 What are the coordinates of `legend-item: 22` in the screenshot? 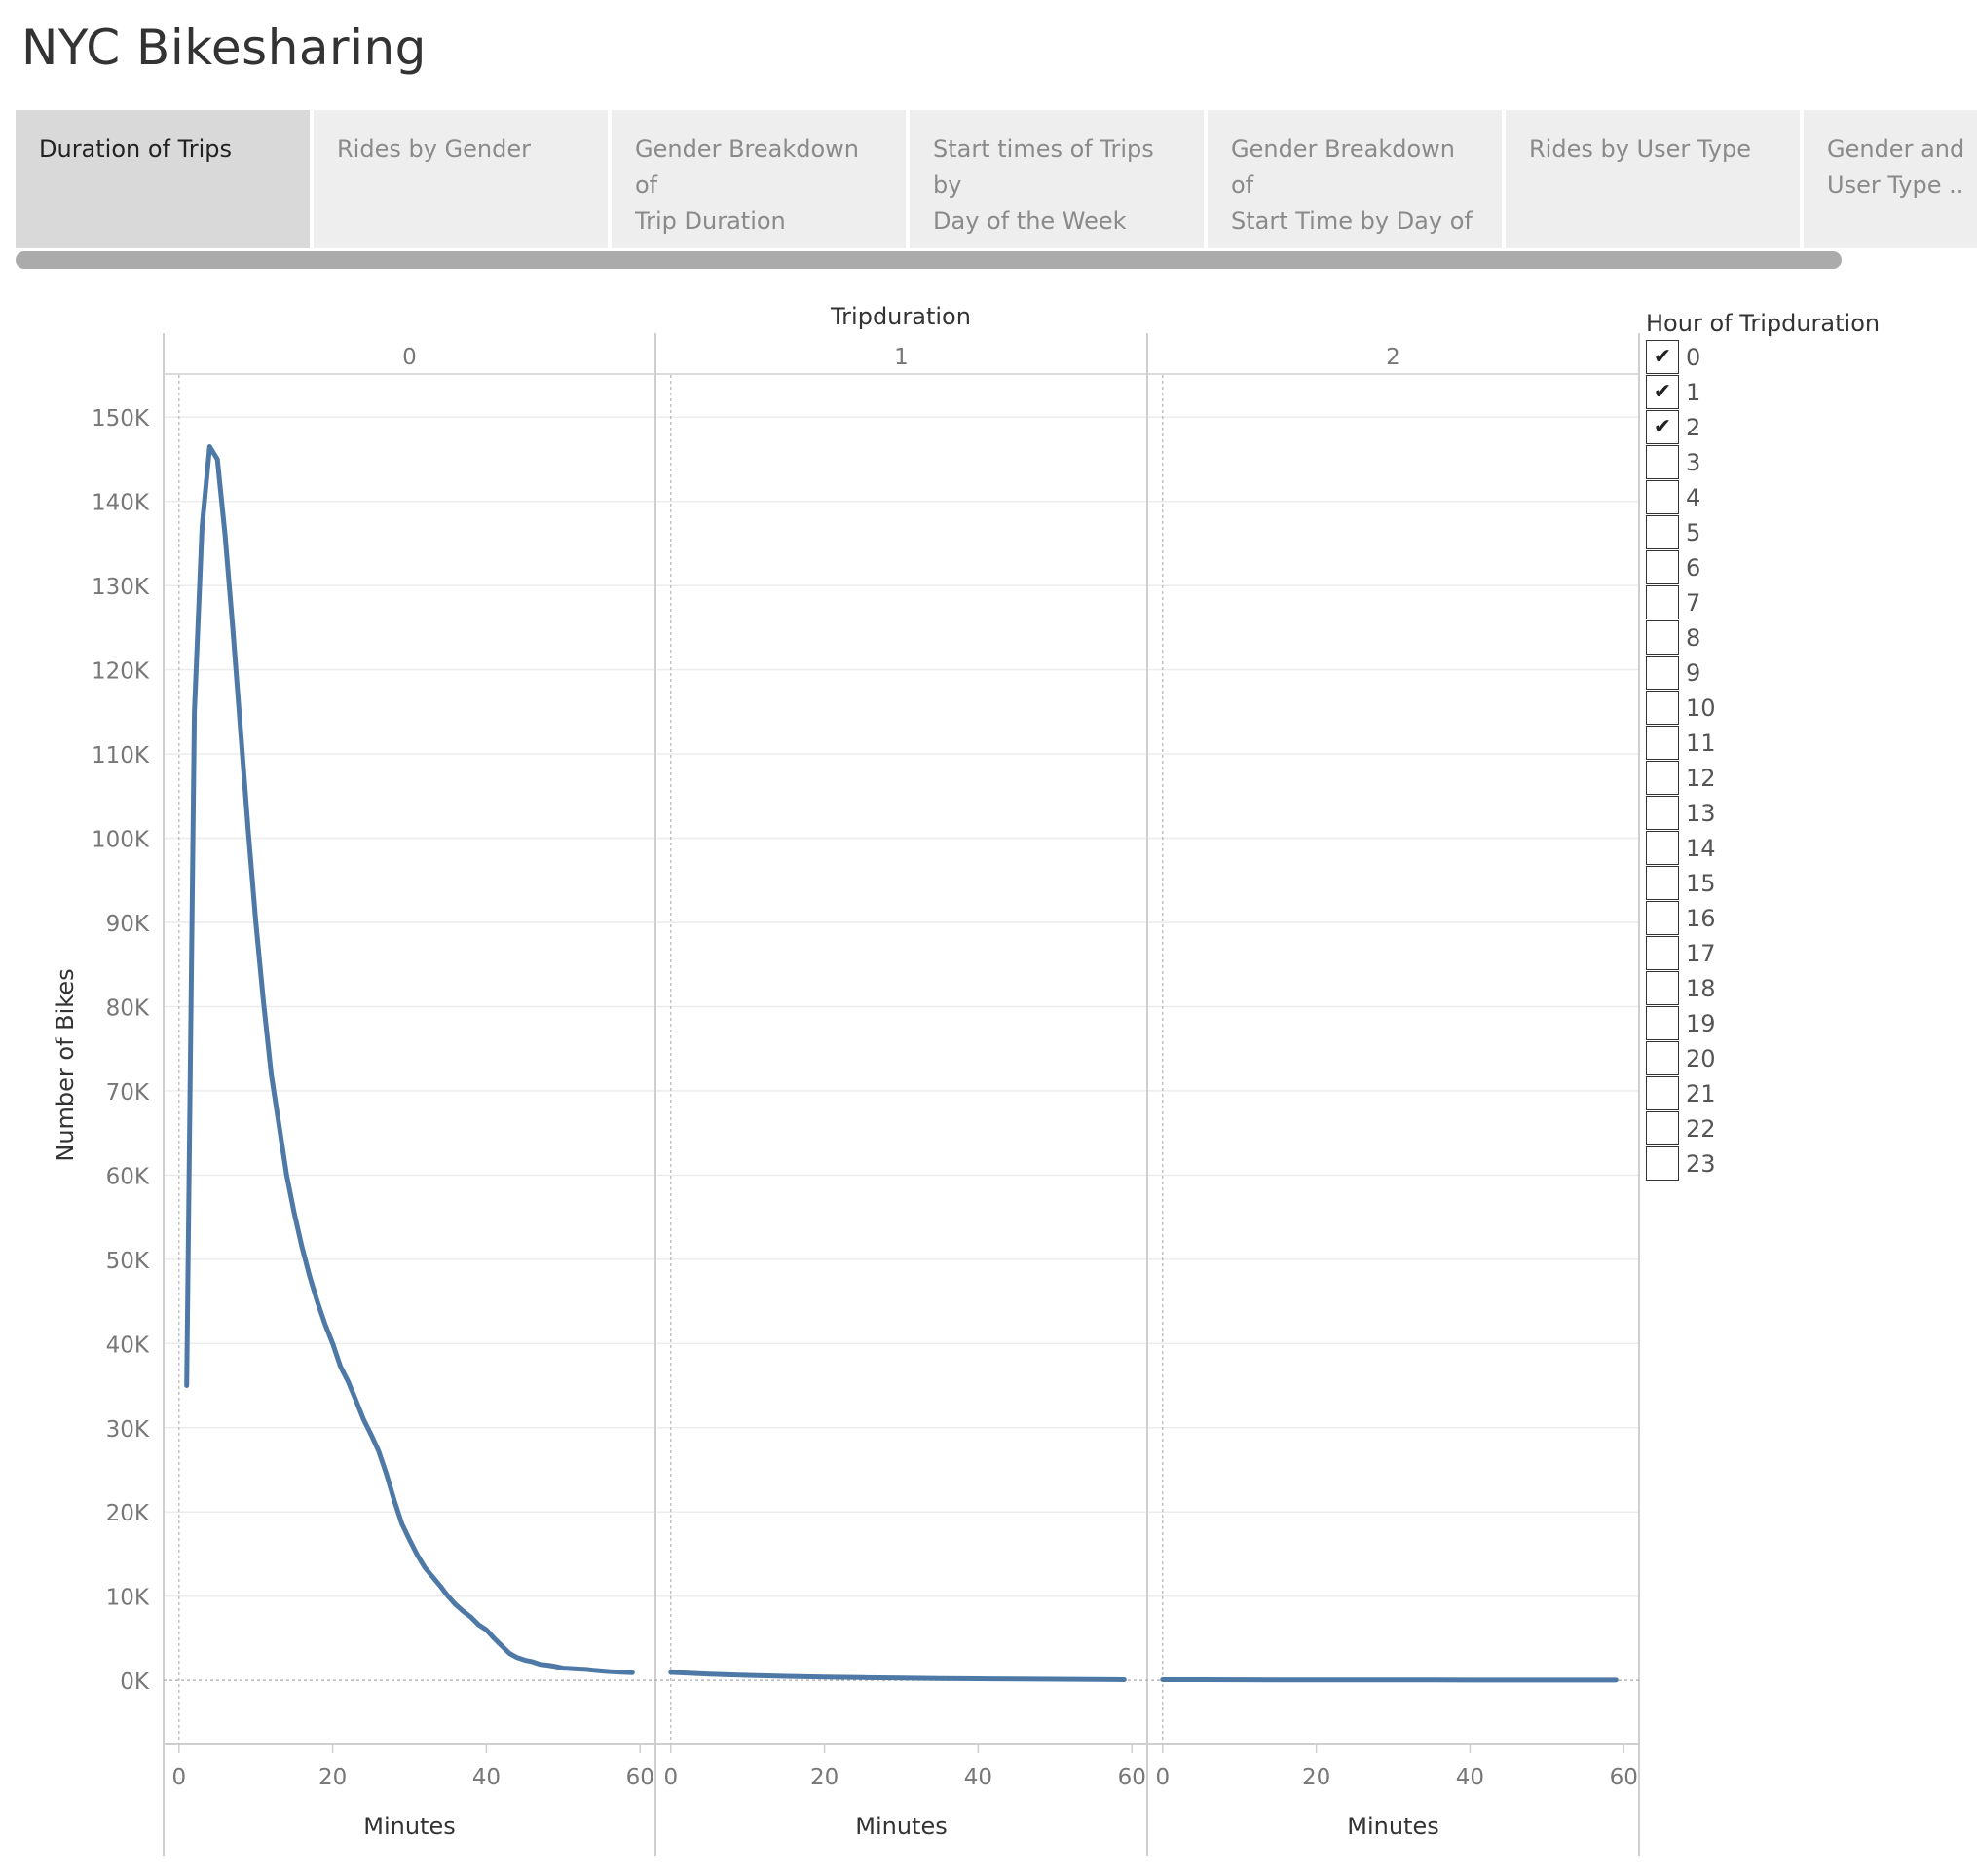 It's located at (1802, 1128).